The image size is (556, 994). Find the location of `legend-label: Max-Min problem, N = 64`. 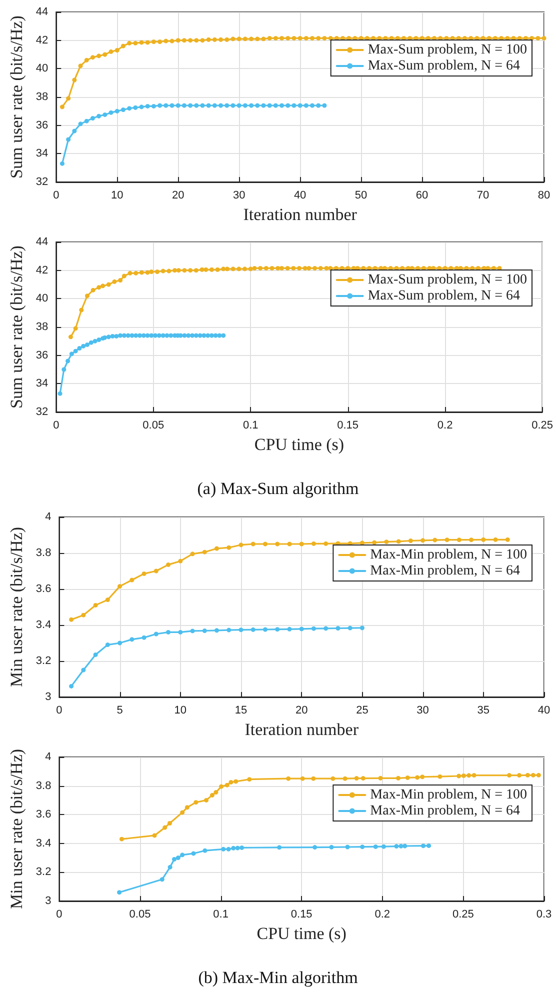

legend-label: Max-Min problem, N = 64 is located at coordinates (445, 571).